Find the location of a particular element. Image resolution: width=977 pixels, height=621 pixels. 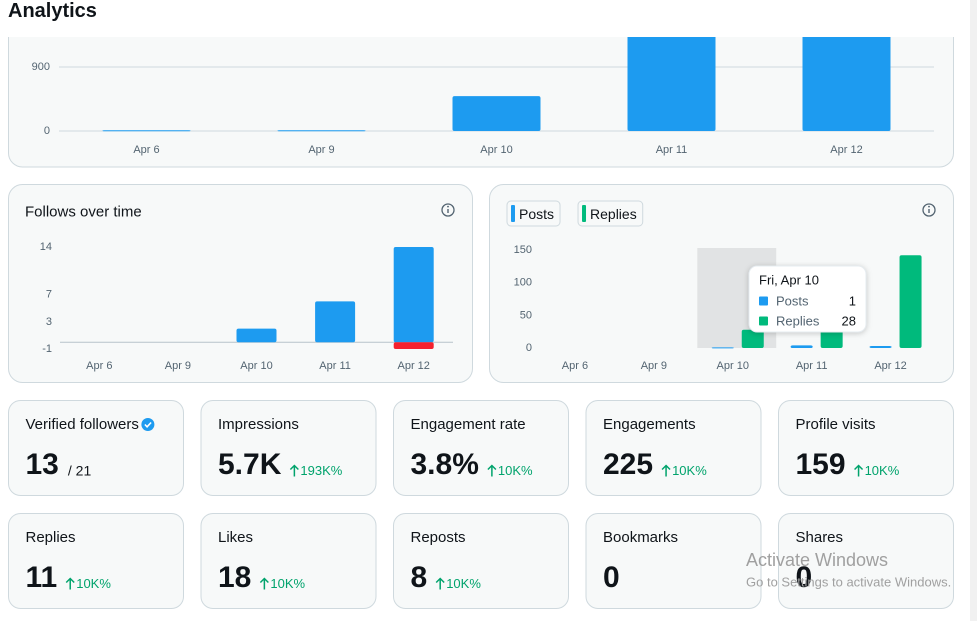

legend-label: Replies is located at coordinates (613, 214).